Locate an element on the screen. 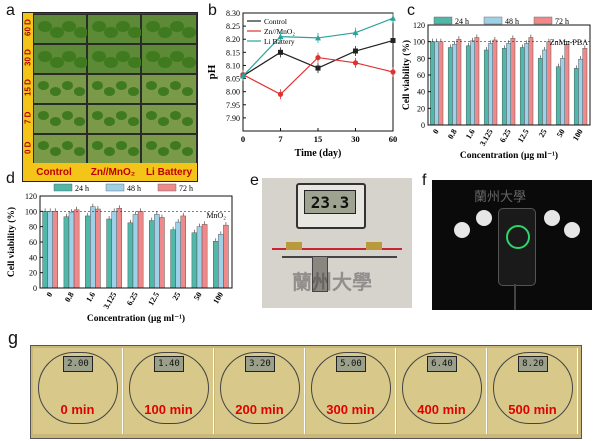 The height and width of the screenshot is (441, 595). chart-annotation: MnO₂ is located at coordinates (216, 215).